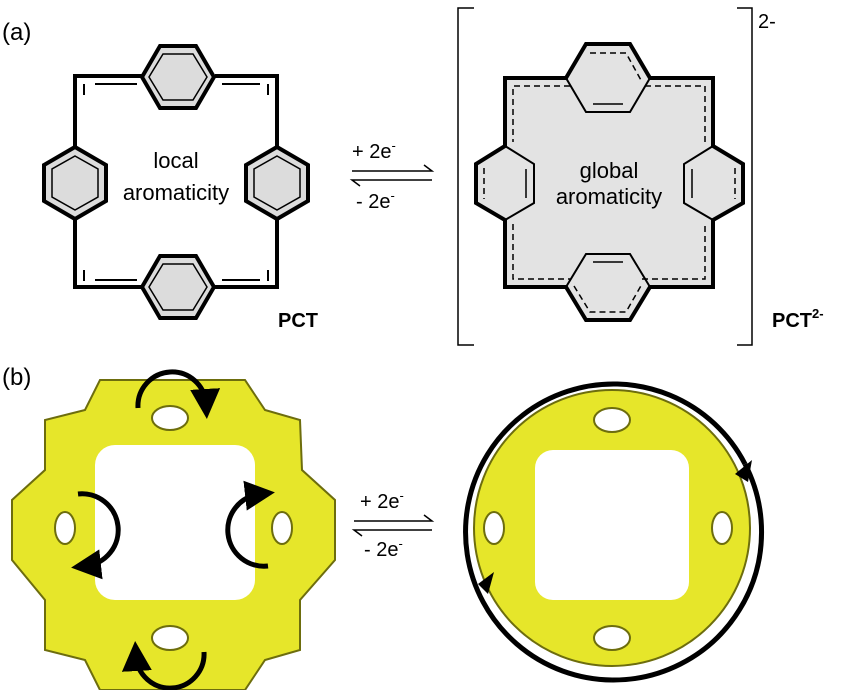 This screenshot has width=850, height=690. What do you see at coordinates (609, 196) in the screenshot?
I see `aromaticity-label-right: aromaticity` at bounding box center [609, 196].